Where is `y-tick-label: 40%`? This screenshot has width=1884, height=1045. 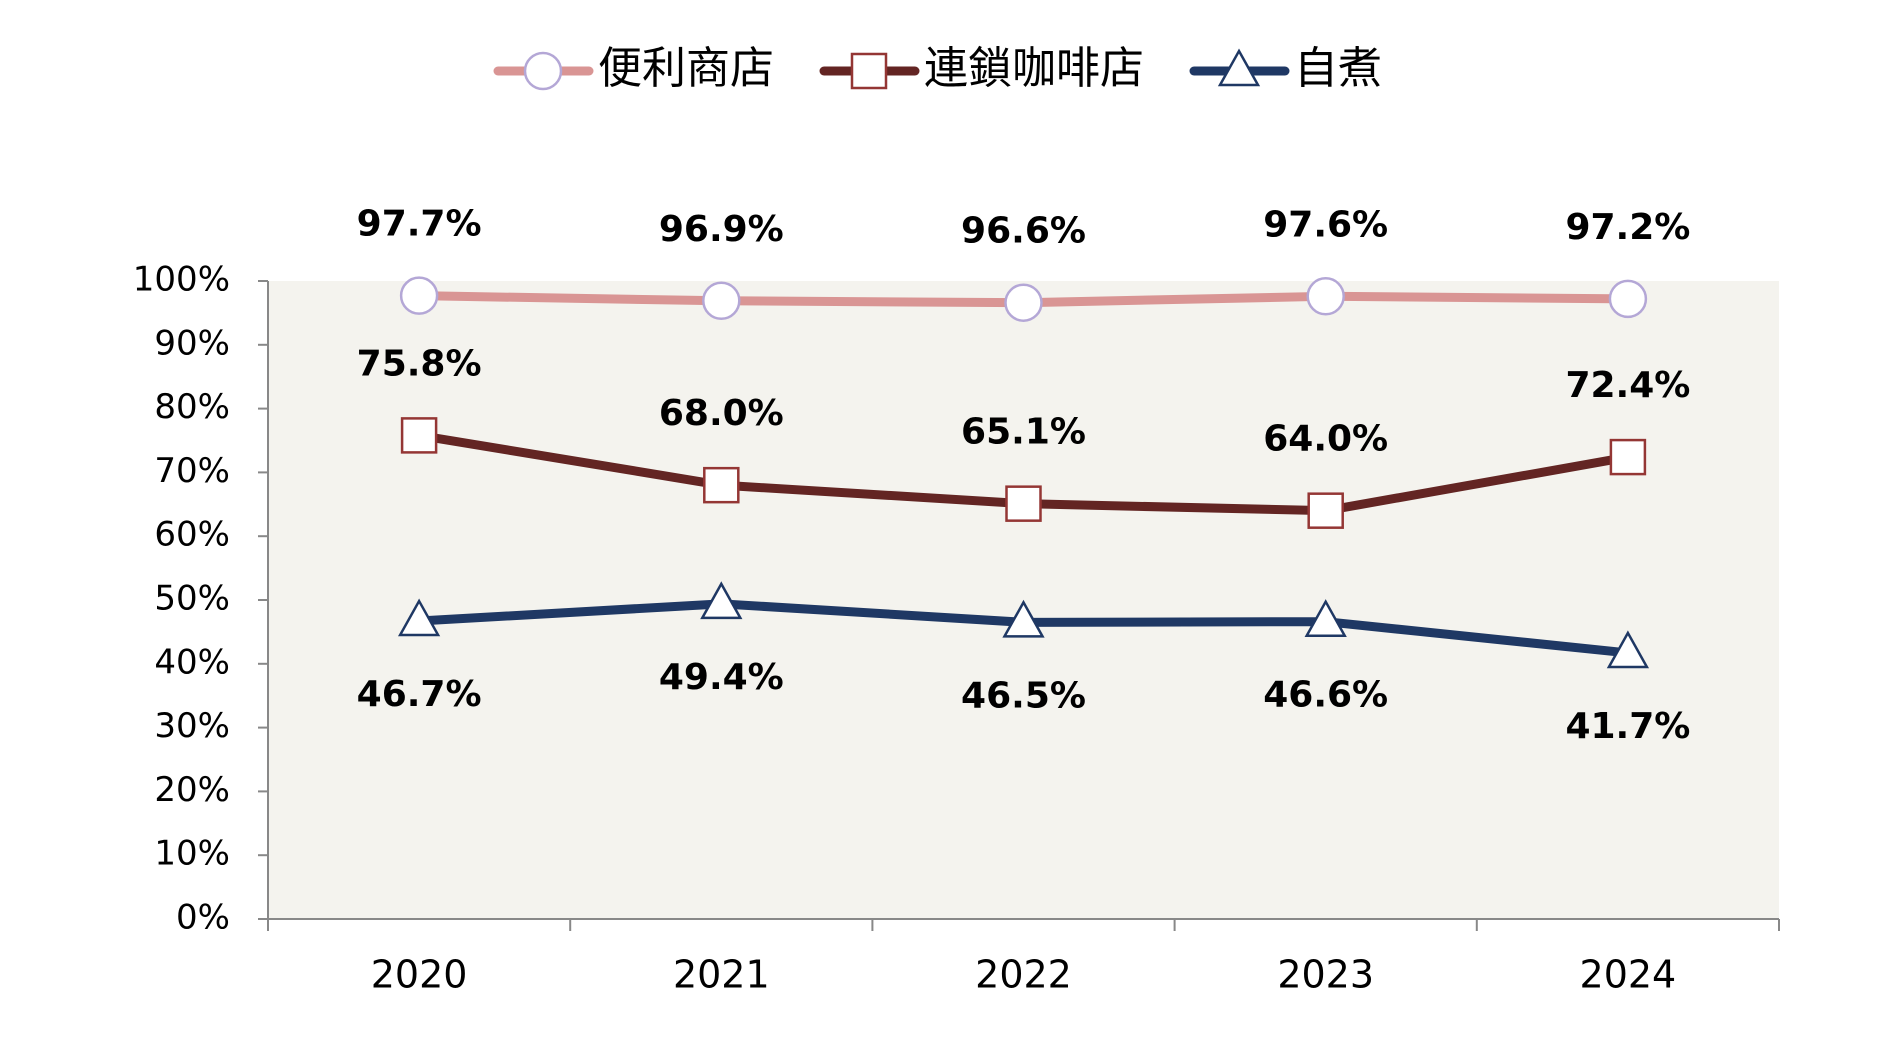
y-tick-label: 40% is located at coordinates (192, 662).